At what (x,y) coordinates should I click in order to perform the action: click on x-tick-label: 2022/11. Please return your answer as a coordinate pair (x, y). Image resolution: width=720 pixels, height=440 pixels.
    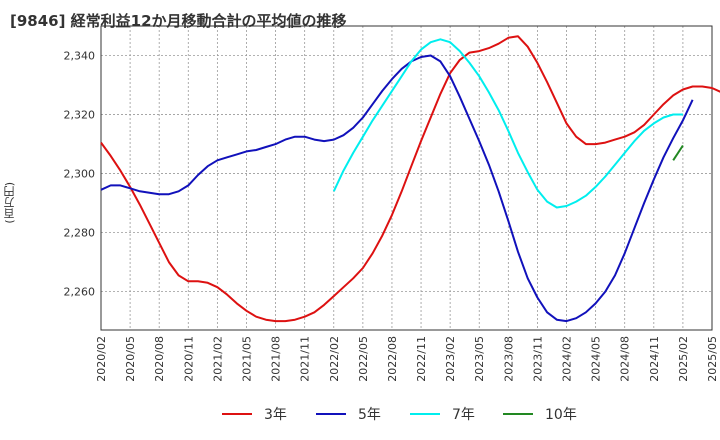
    Looking at the image, I should click on (421, 359).